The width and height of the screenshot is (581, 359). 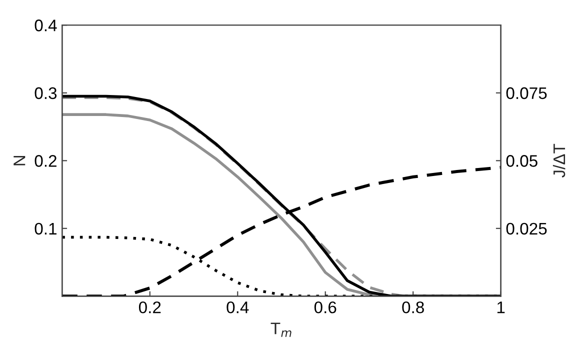 What do you see at coordinates (526, 228) in the screenshot?
I see `y2-tick-label: 0.025` at bounding box center [526, 228].